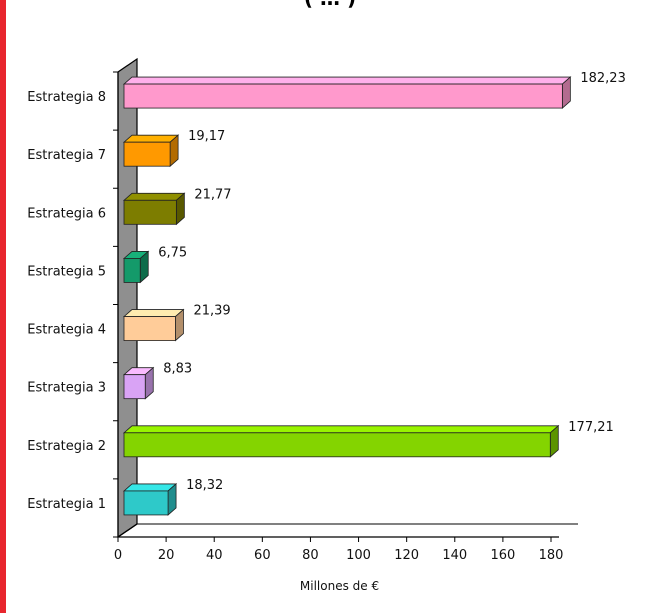  I want to click on x-tick-label: 100, so click(358, 555).